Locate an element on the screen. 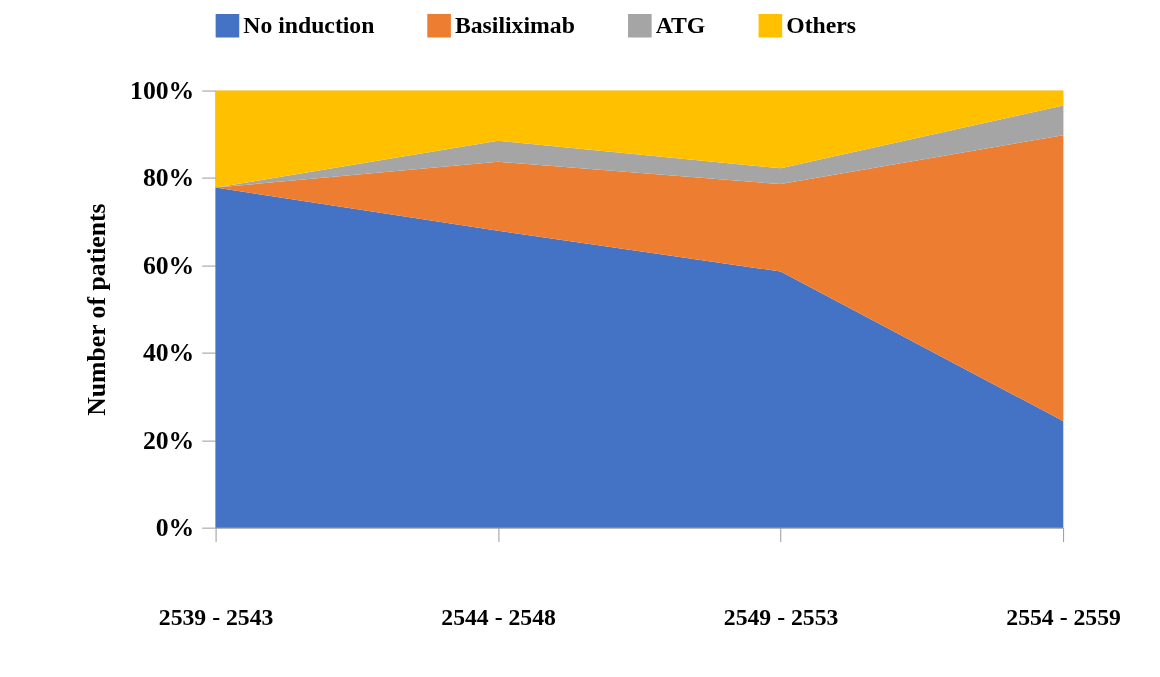 The height and width of the screenshot is (677, 1160). legend-label: Basiliximab is located at coordinates (514, 24).